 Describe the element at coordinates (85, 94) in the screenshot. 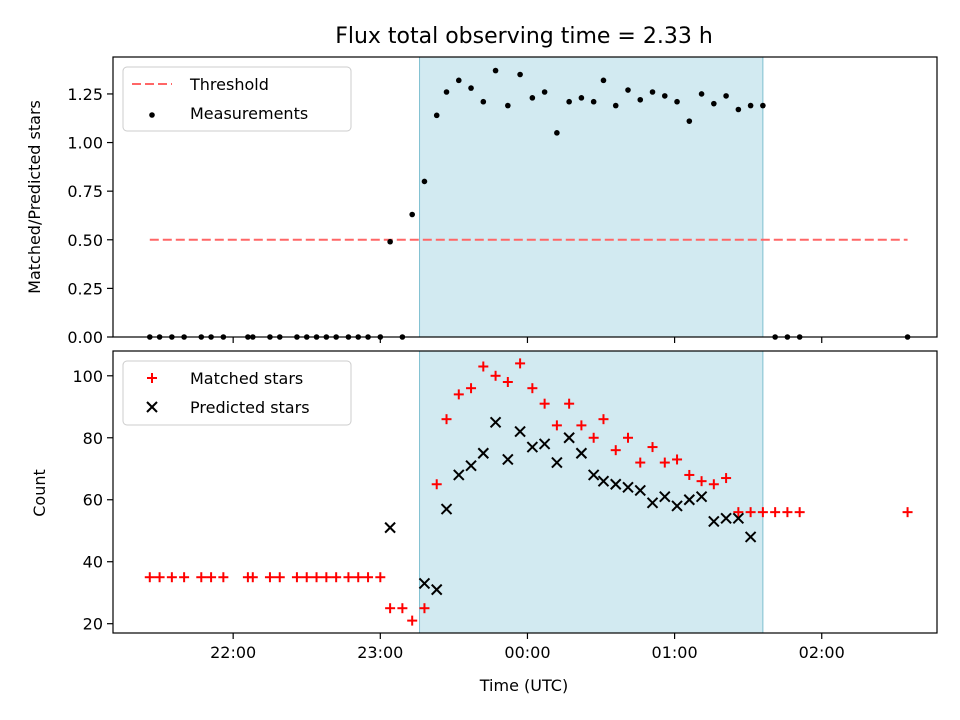

I see `y-tick-label: 1.25` at that location.